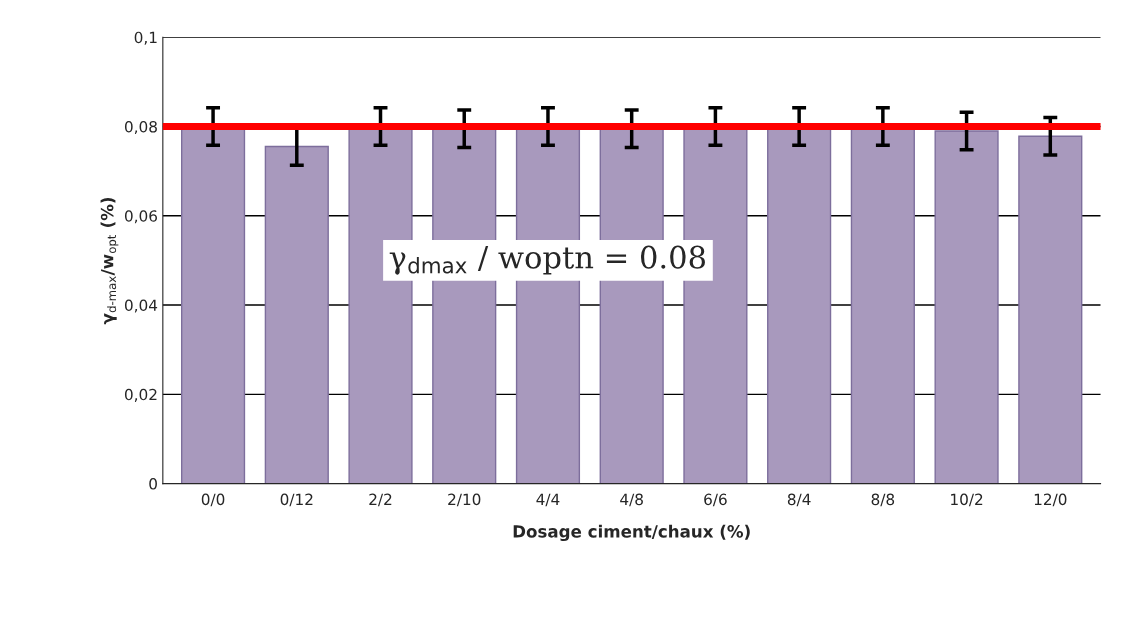 The height and width of the screenshot is (620, 1123). Describe the element at coordinates (213, 500) in the screenshot. I see `x-tick-label: 0/0` at that location.